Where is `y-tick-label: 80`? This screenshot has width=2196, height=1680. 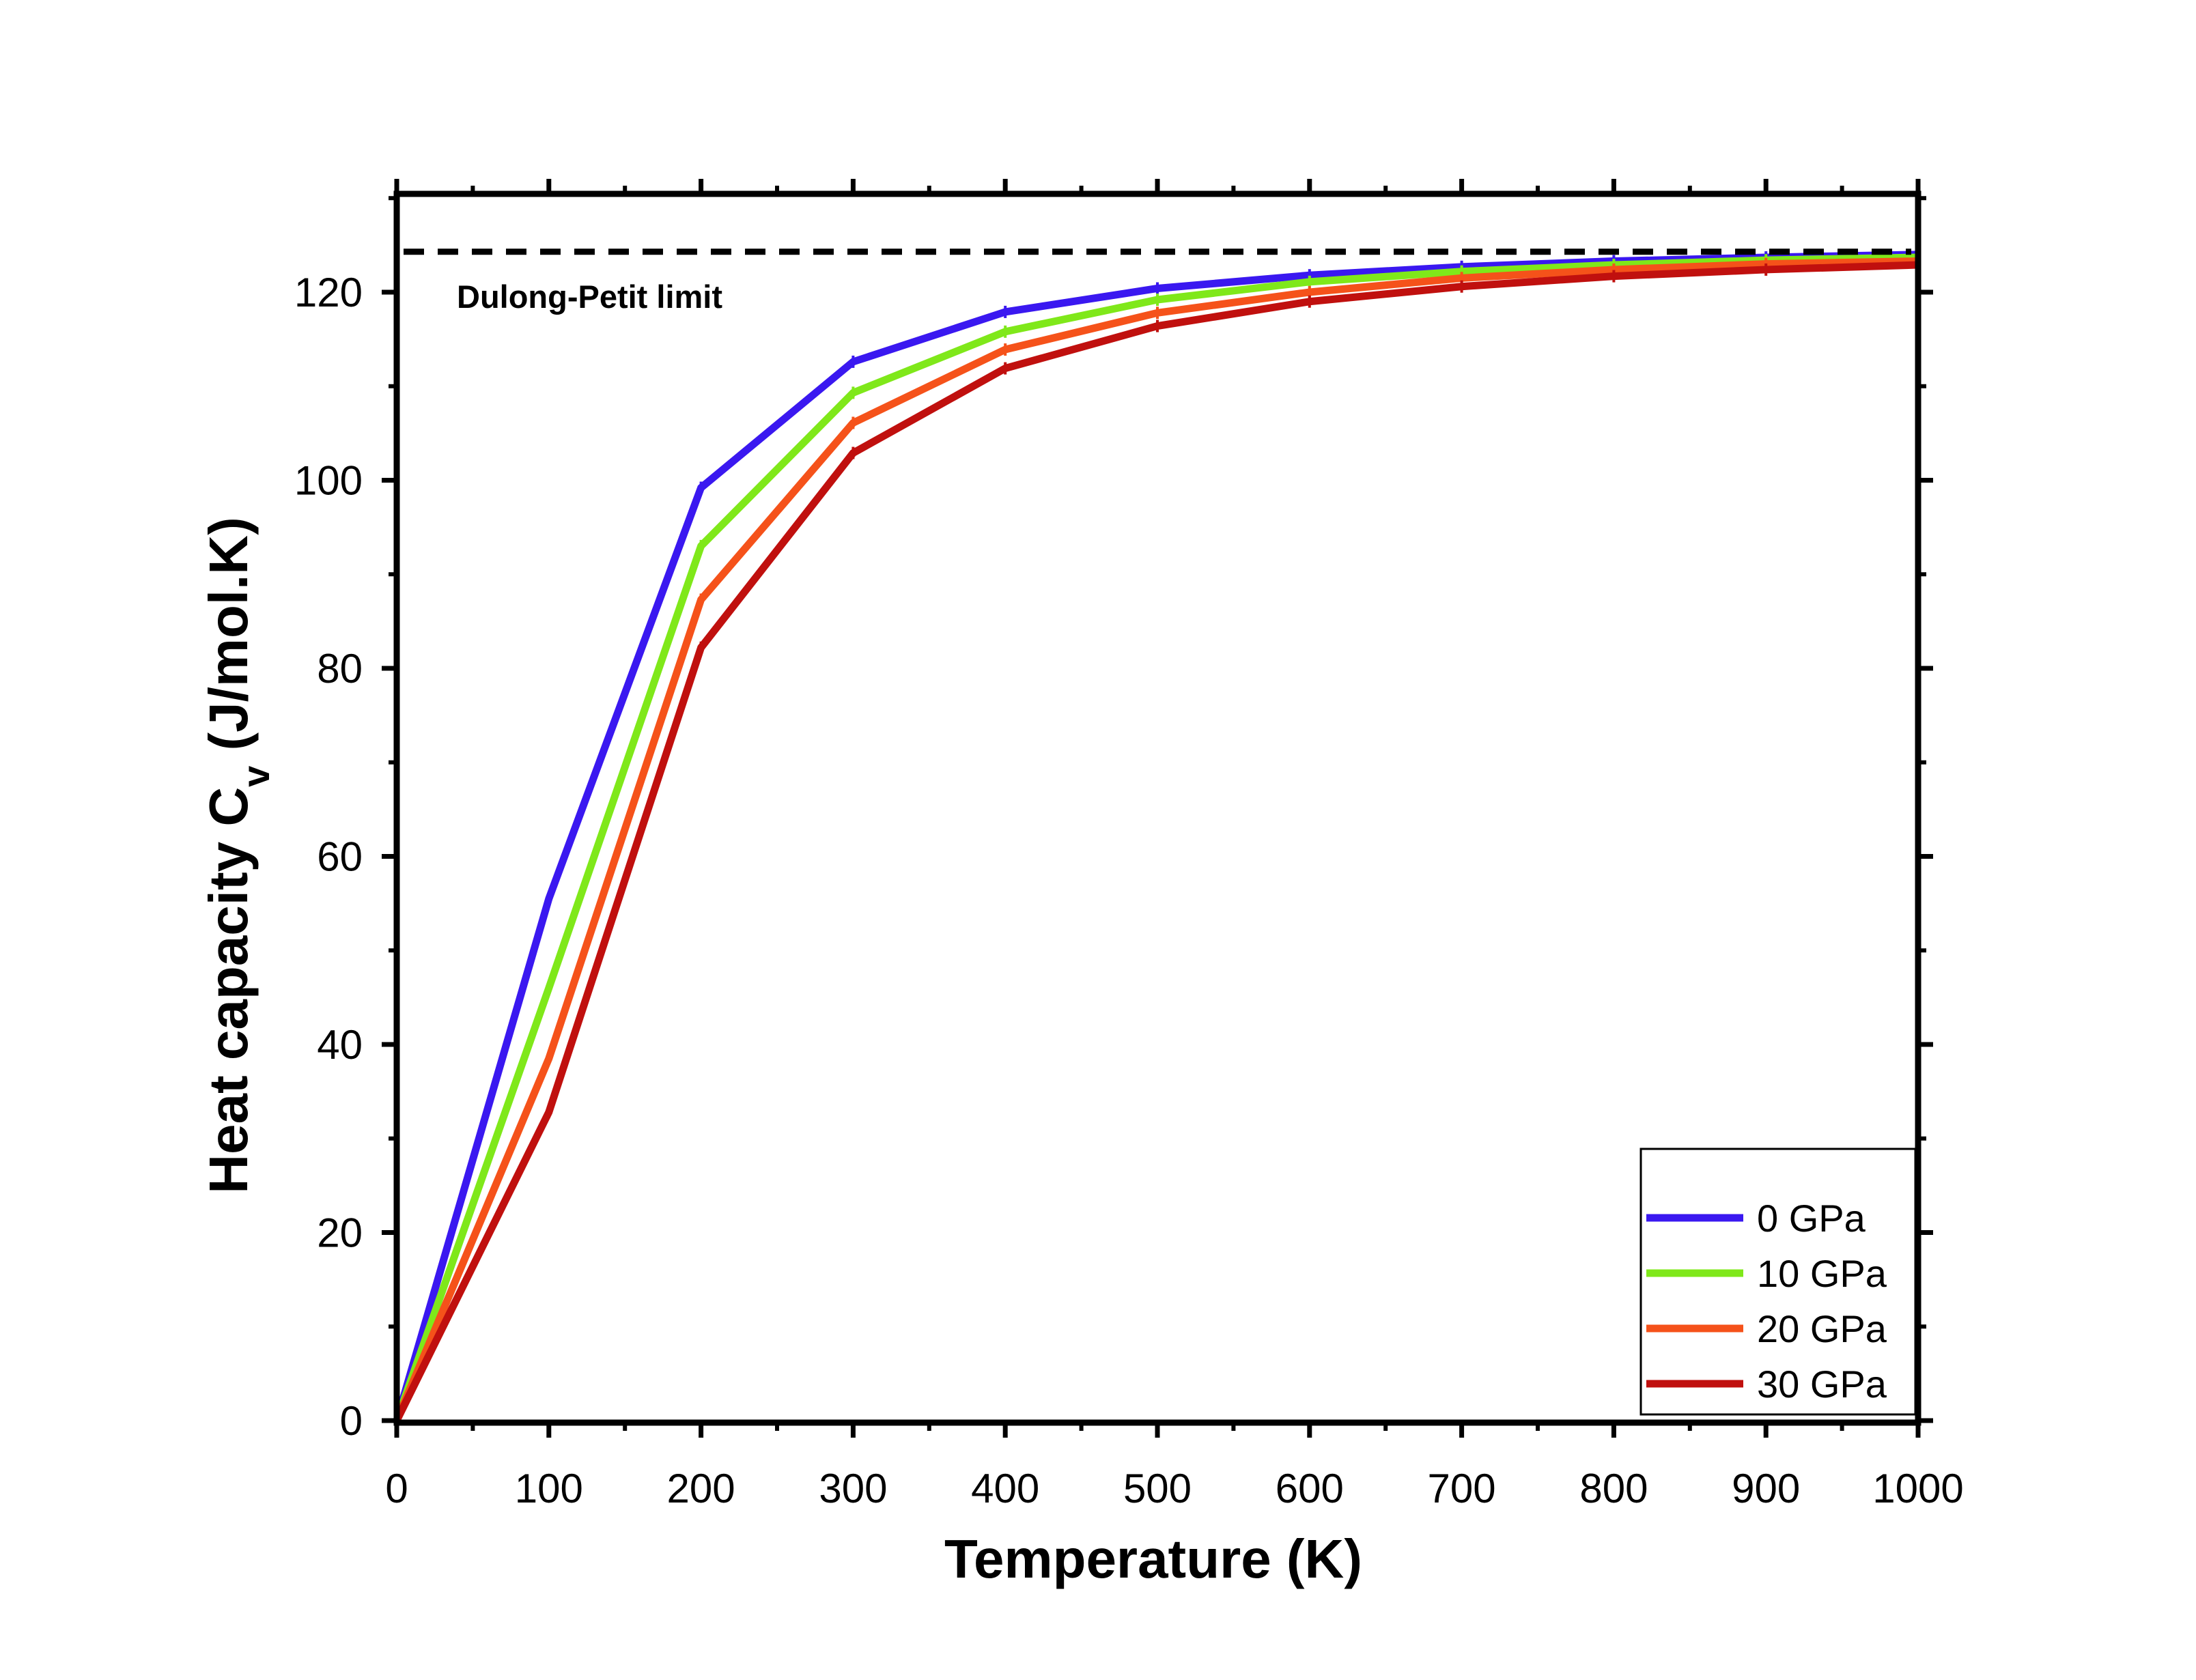 y-tick-label: 80 is located at coordinates (340, 669).